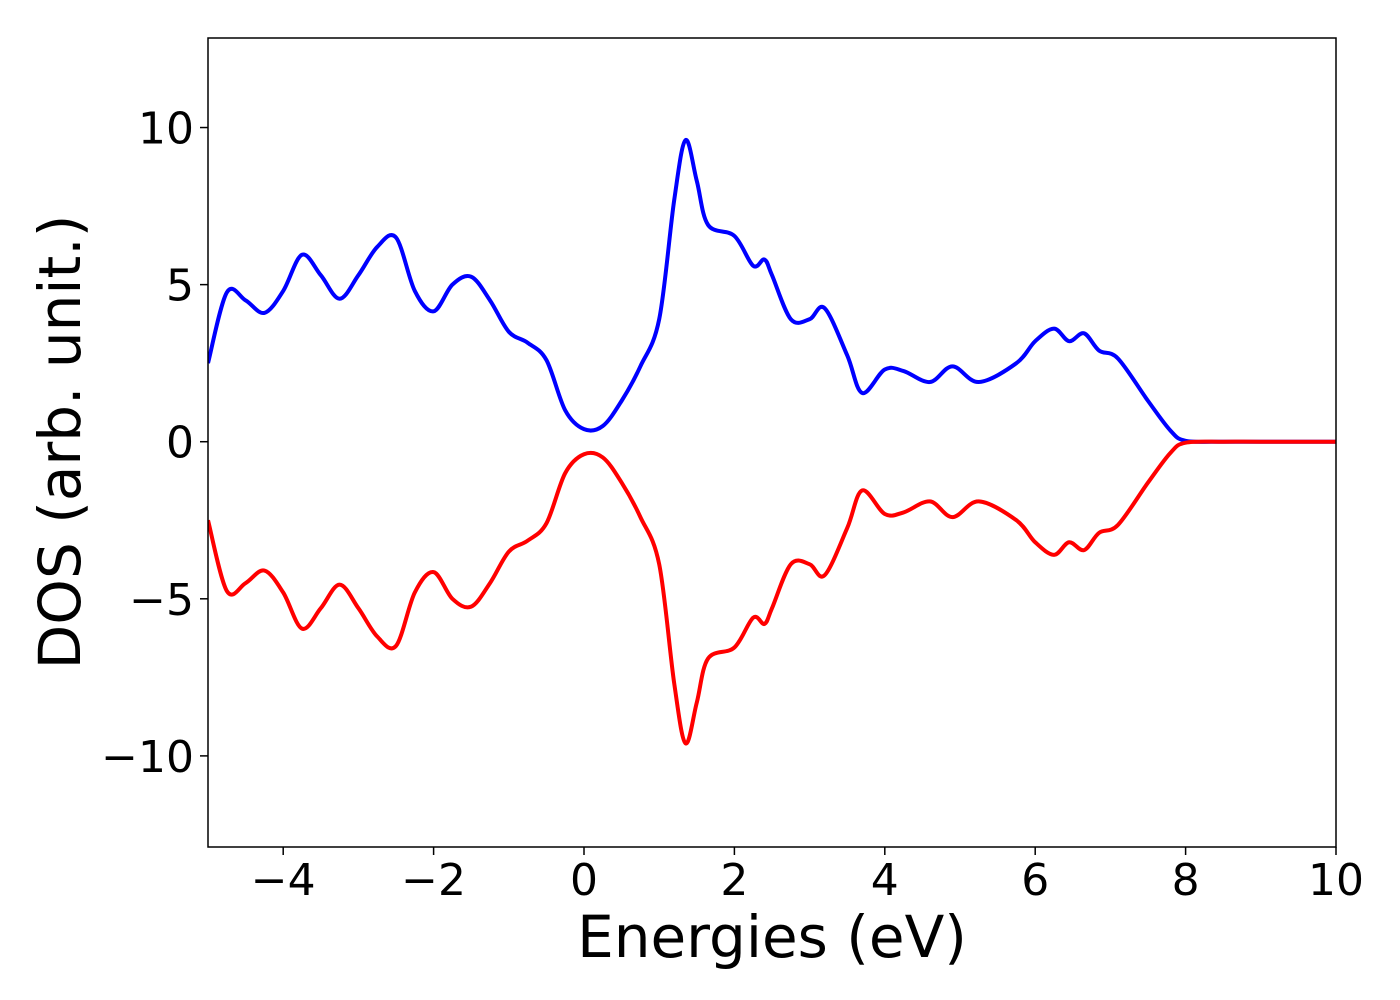 The image size is (1400, 1000). I want to click on y-tick-label: 0, so click(180, 443).